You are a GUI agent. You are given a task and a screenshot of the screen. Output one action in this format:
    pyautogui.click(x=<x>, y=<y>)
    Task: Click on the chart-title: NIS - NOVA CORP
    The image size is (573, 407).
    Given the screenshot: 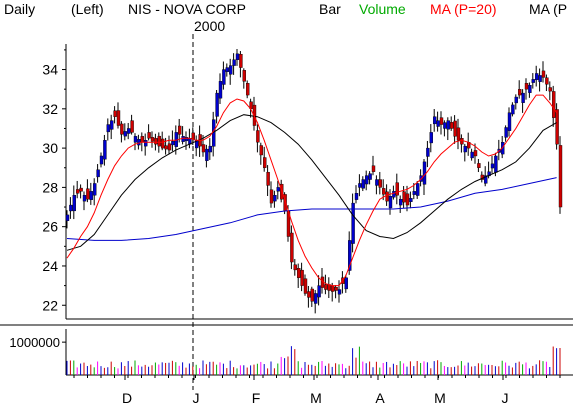 What is the action you would take?
    pyautogui.click(x=187, y=9)
    